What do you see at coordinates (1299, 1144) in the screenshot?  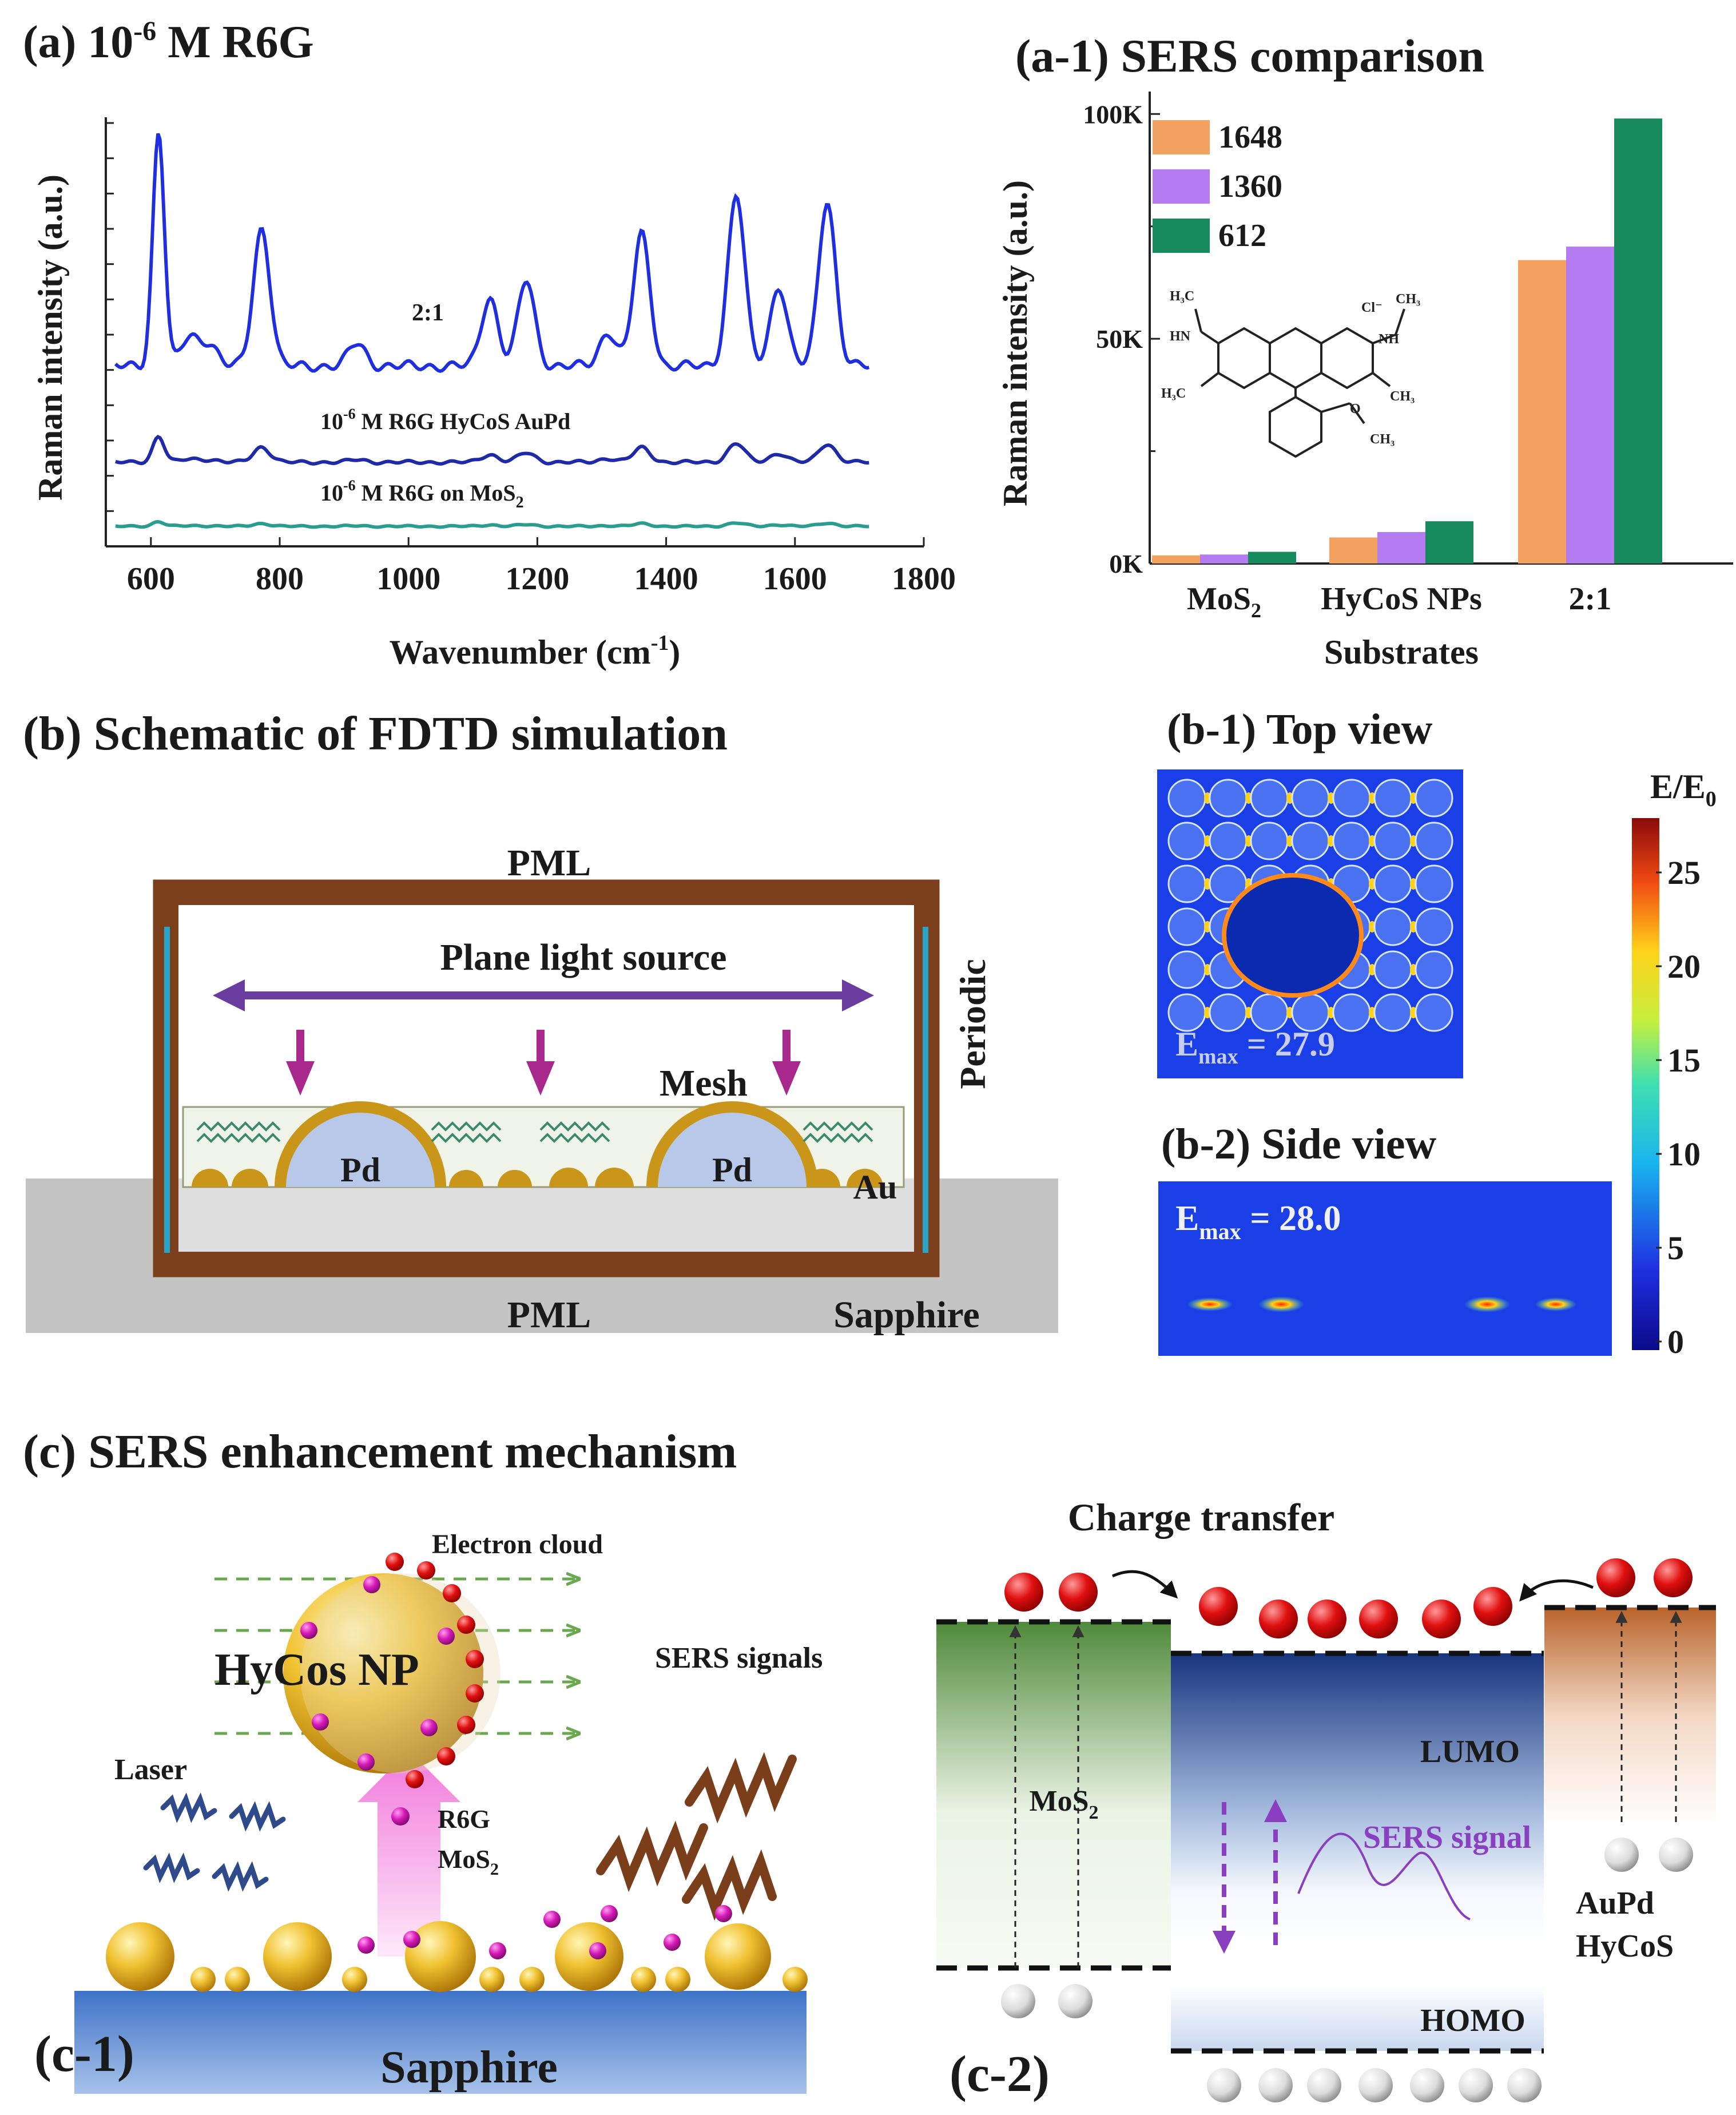 I see `side-view-title: (b-2) Side view` at bounding box center [1299, 1144].